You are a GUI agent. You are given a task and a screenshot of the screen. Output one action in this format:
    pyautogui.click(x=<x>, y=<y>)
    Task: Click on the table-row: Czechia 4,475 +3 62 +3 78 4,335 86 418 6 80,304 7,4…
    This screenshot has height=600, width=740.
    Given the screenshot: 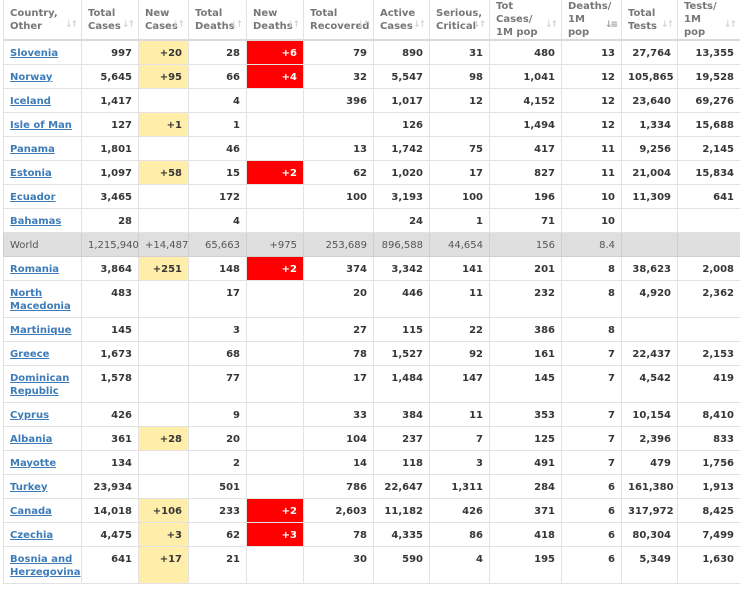 What is the action you would take?
    pyautogui.click(x=371, y=534)
    